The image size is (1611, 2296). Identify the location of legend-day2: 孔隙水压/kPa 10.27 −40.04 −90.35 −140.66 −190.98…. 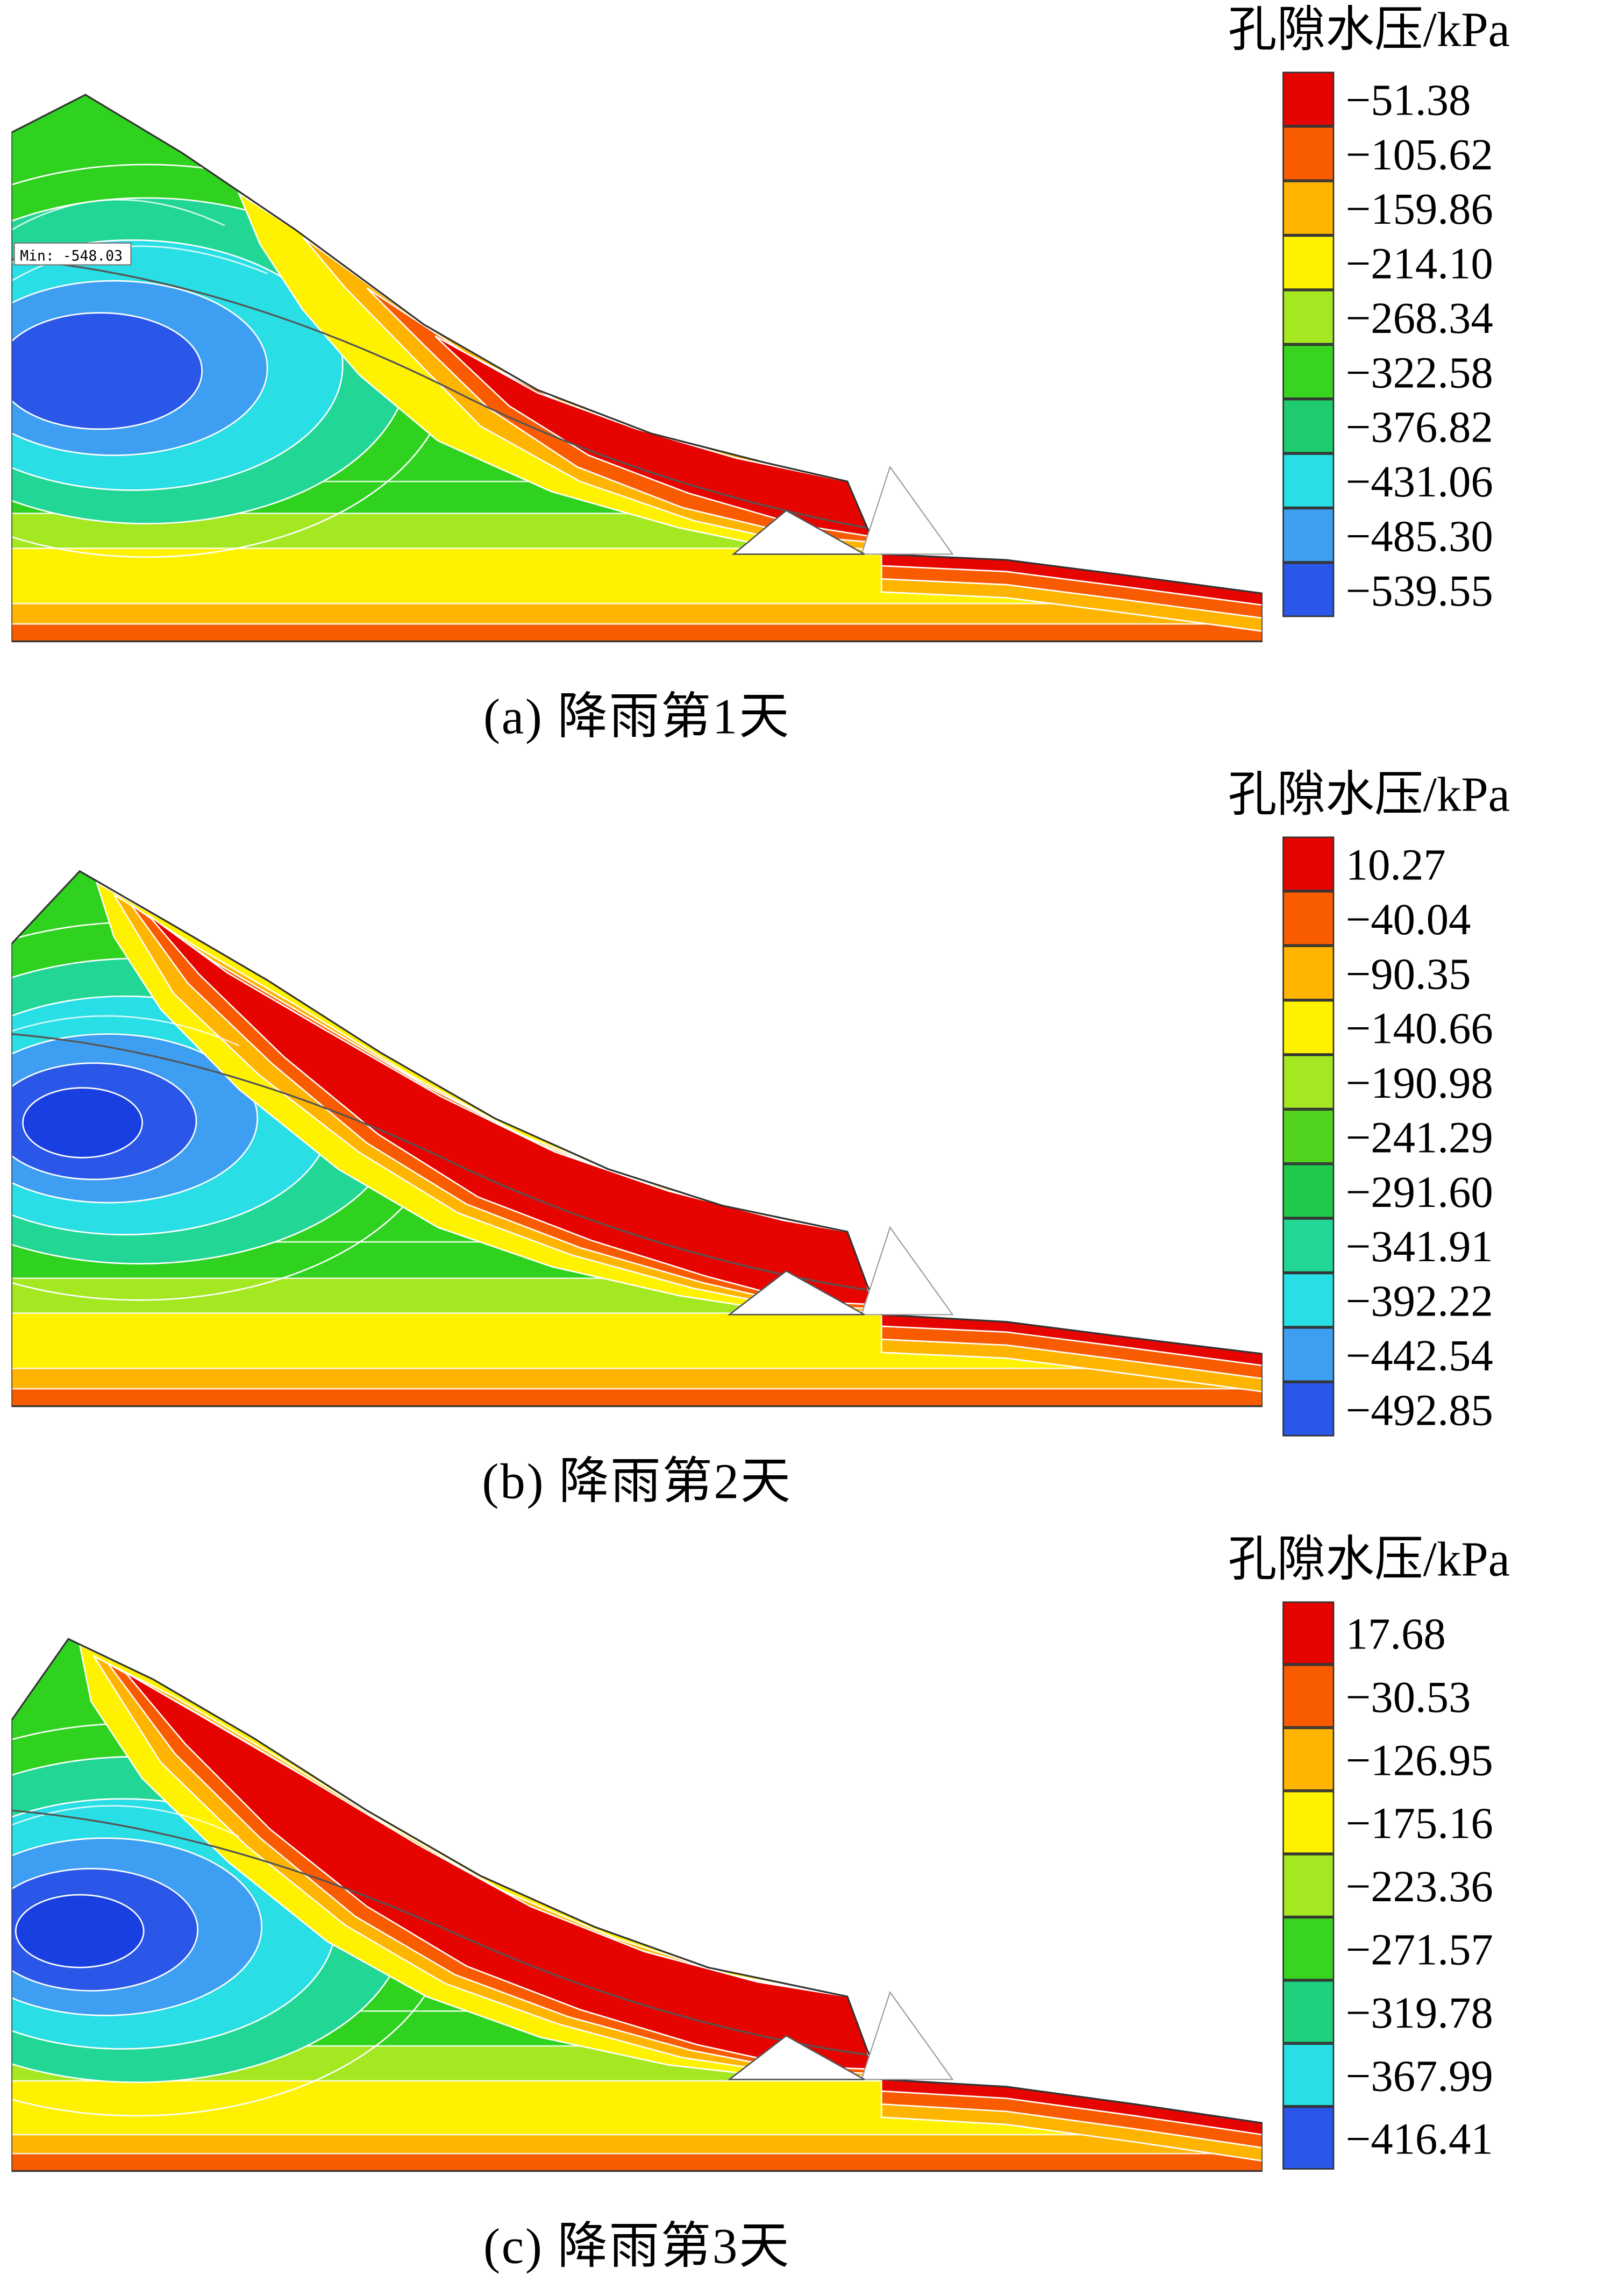
(1419, 1102).